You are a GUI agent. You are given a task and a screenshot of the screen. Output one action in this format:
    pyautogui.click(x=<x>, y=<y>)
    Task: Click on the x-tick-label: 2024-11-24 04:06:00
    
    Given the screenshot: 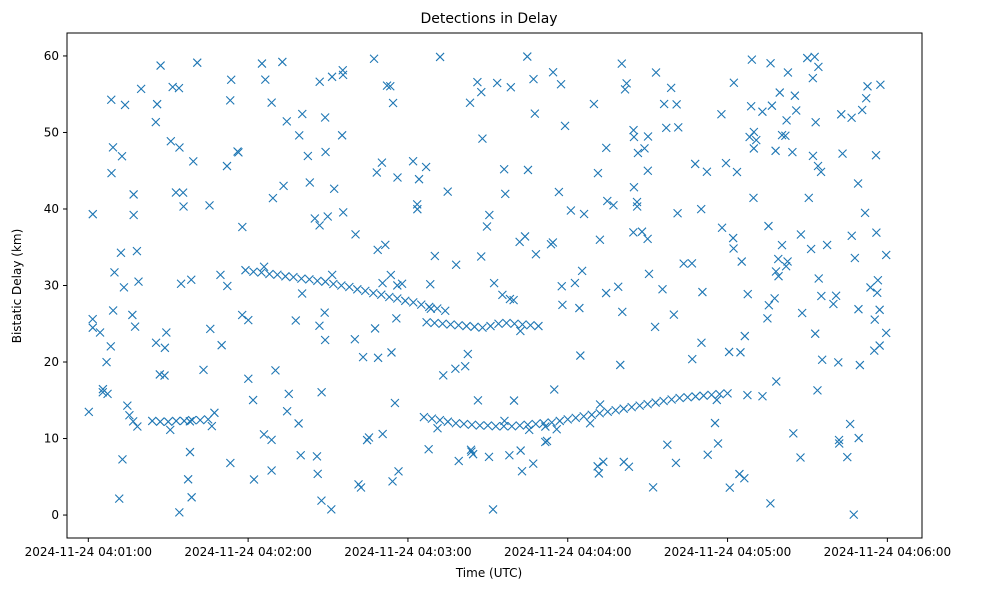 What is the action you would take?
    pyautogui.click(x=887, y=552)
    